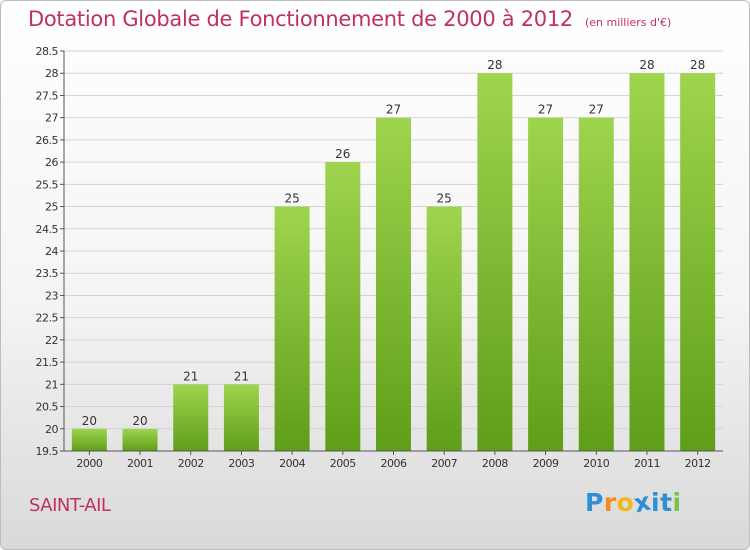 This screenshot has width=750, height=550. What do you see at coordinates (47, 318) in the screenshot?
I see `y-tick-label: 22.5` at bounding box center [47, 318].